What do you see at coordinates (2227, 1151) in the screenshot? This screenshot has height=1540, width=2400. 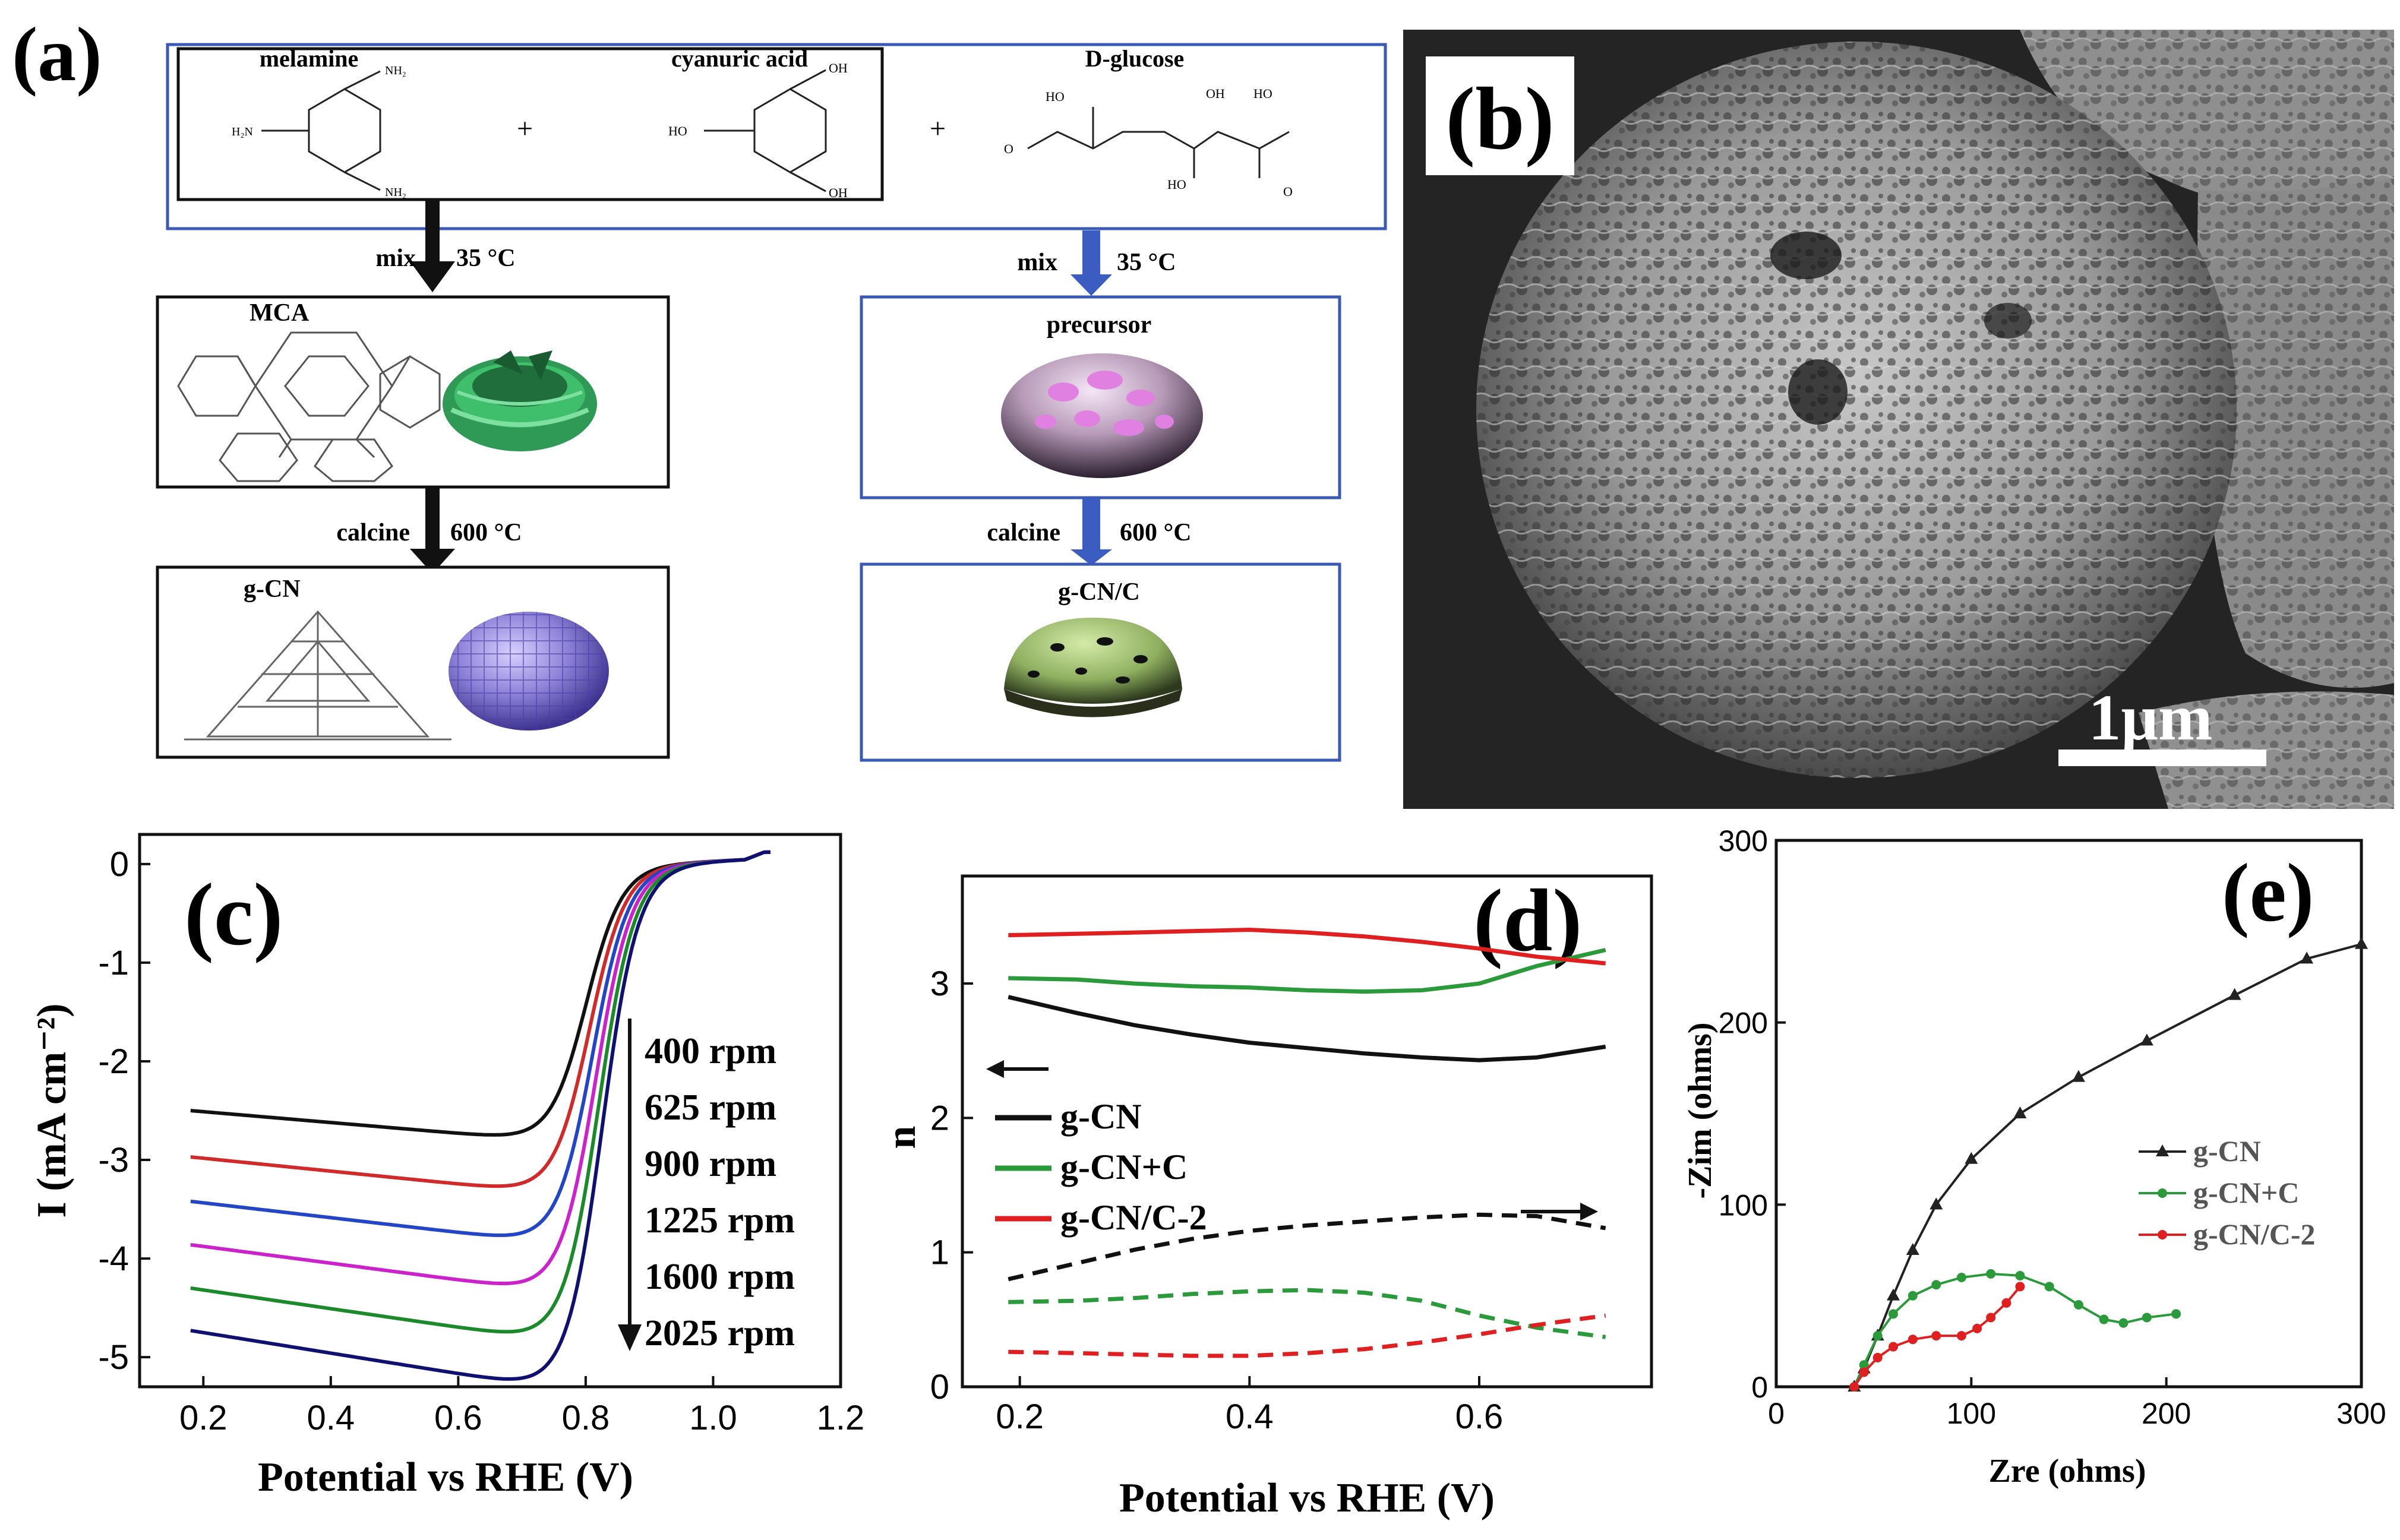 I see `chart-e-legend-entry: g-CN` at bounding box center [2227, 1151].